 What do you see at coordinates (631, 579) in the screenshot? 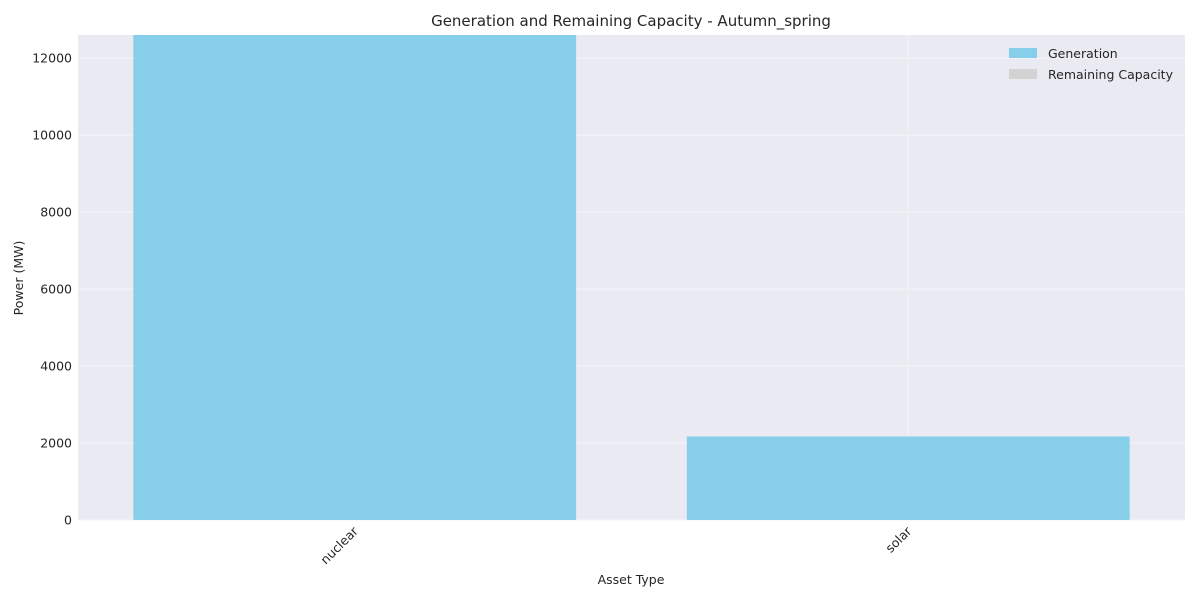
I see `x-axis-label: Asset Type` at bounding box center [631, 579].